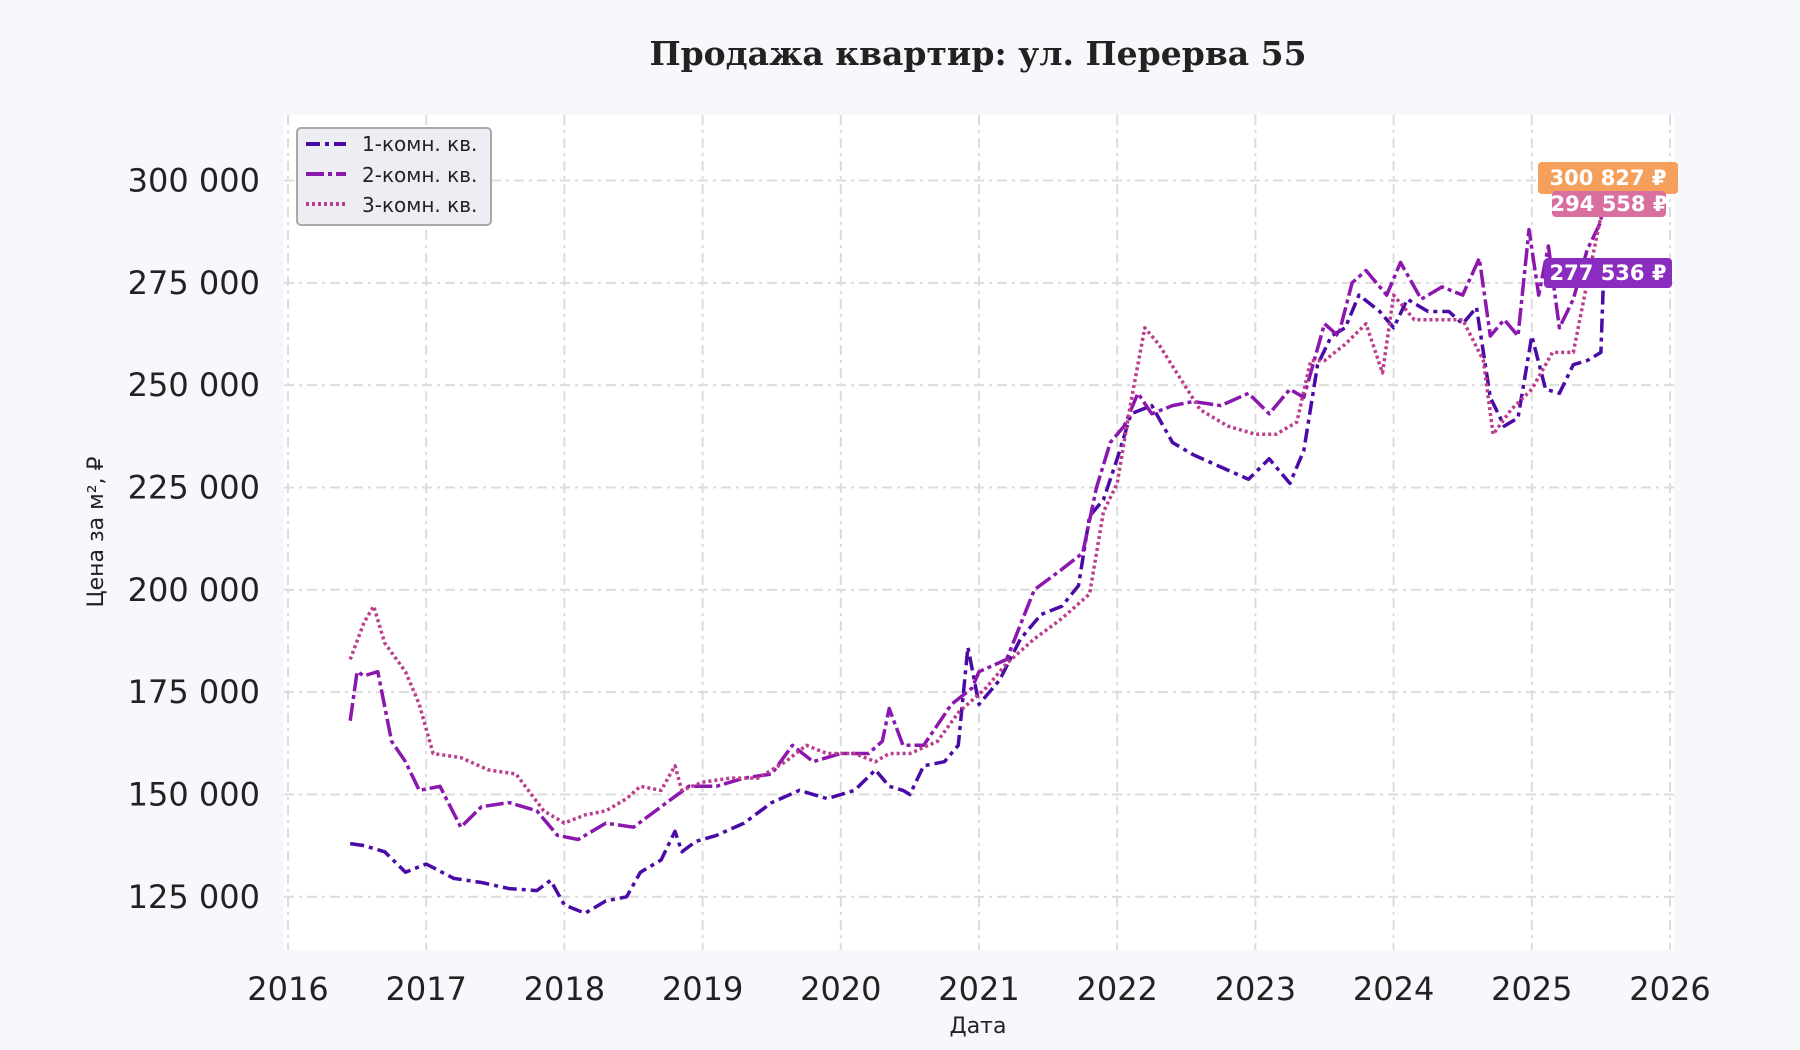 This screenshot has height=1050, width=1800. Describe the element at coordinates (194, 897) in the screenshot. I see `y-tick-label: 125 000` at that location.